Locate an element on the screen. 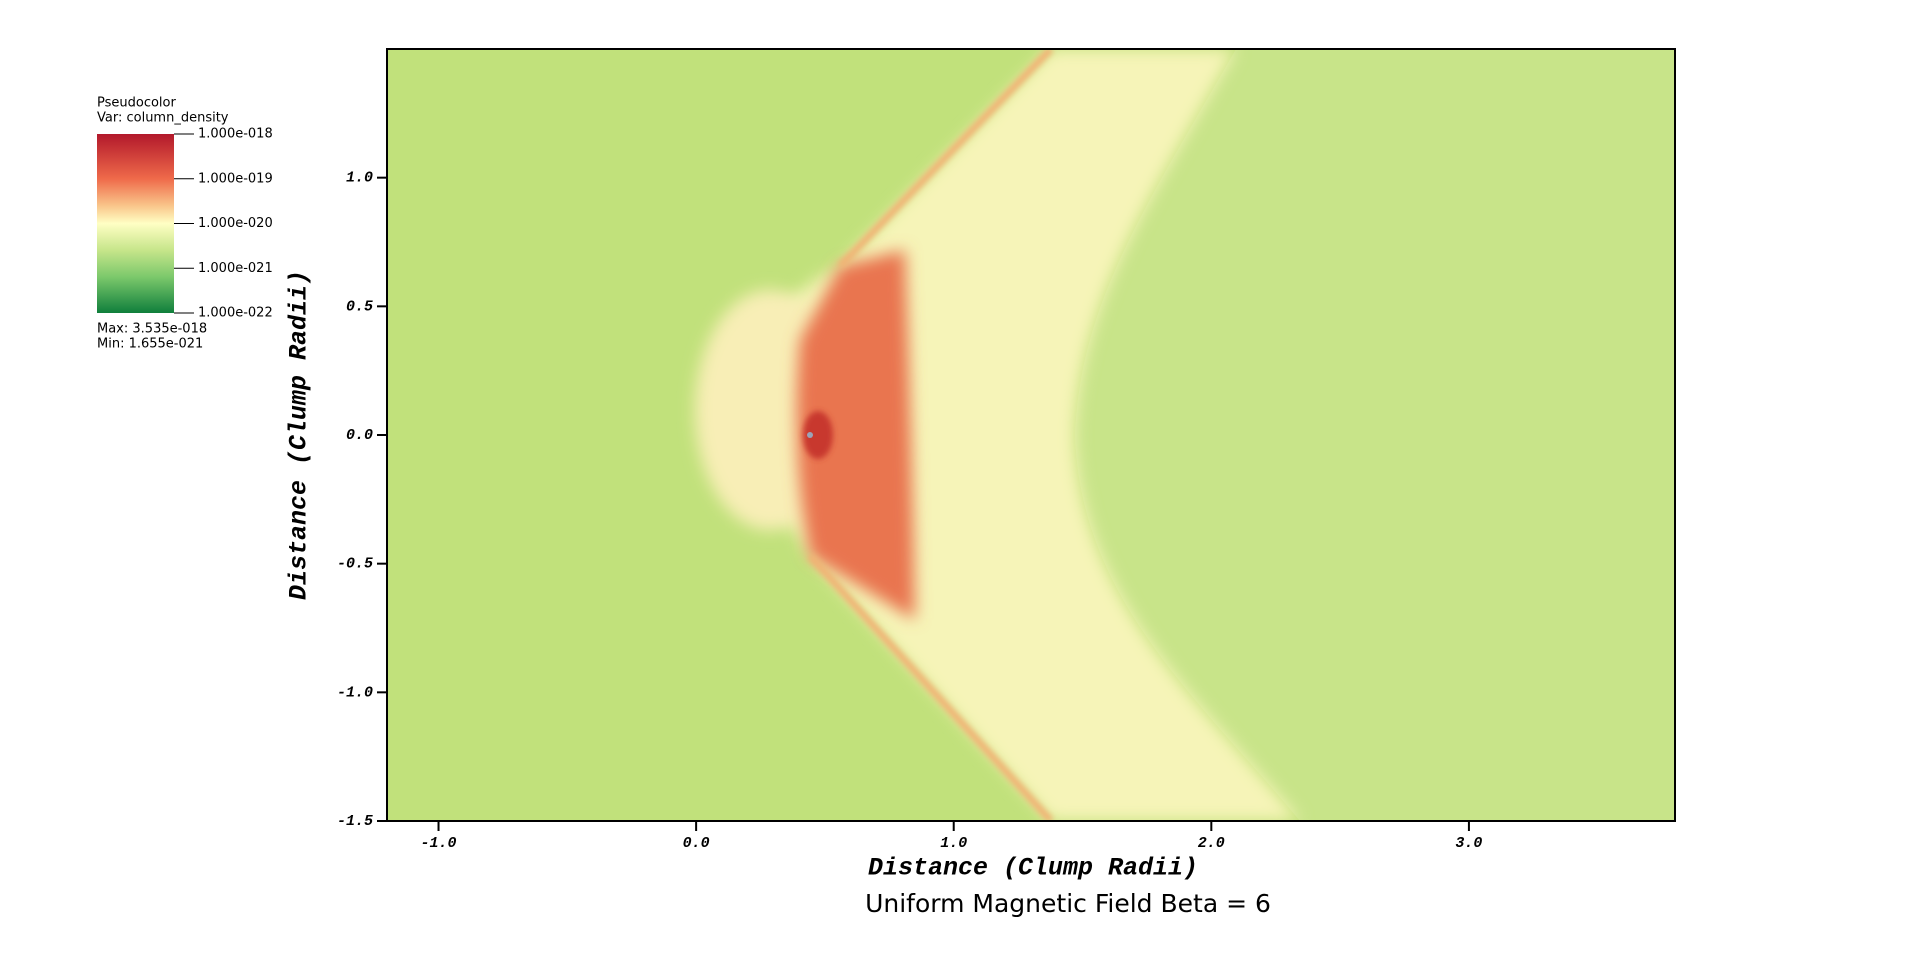 The height and width of the screenshot is (958, 1920). colorbar-tick-label: 1.000e-020 is located at coordinates (235, 223).